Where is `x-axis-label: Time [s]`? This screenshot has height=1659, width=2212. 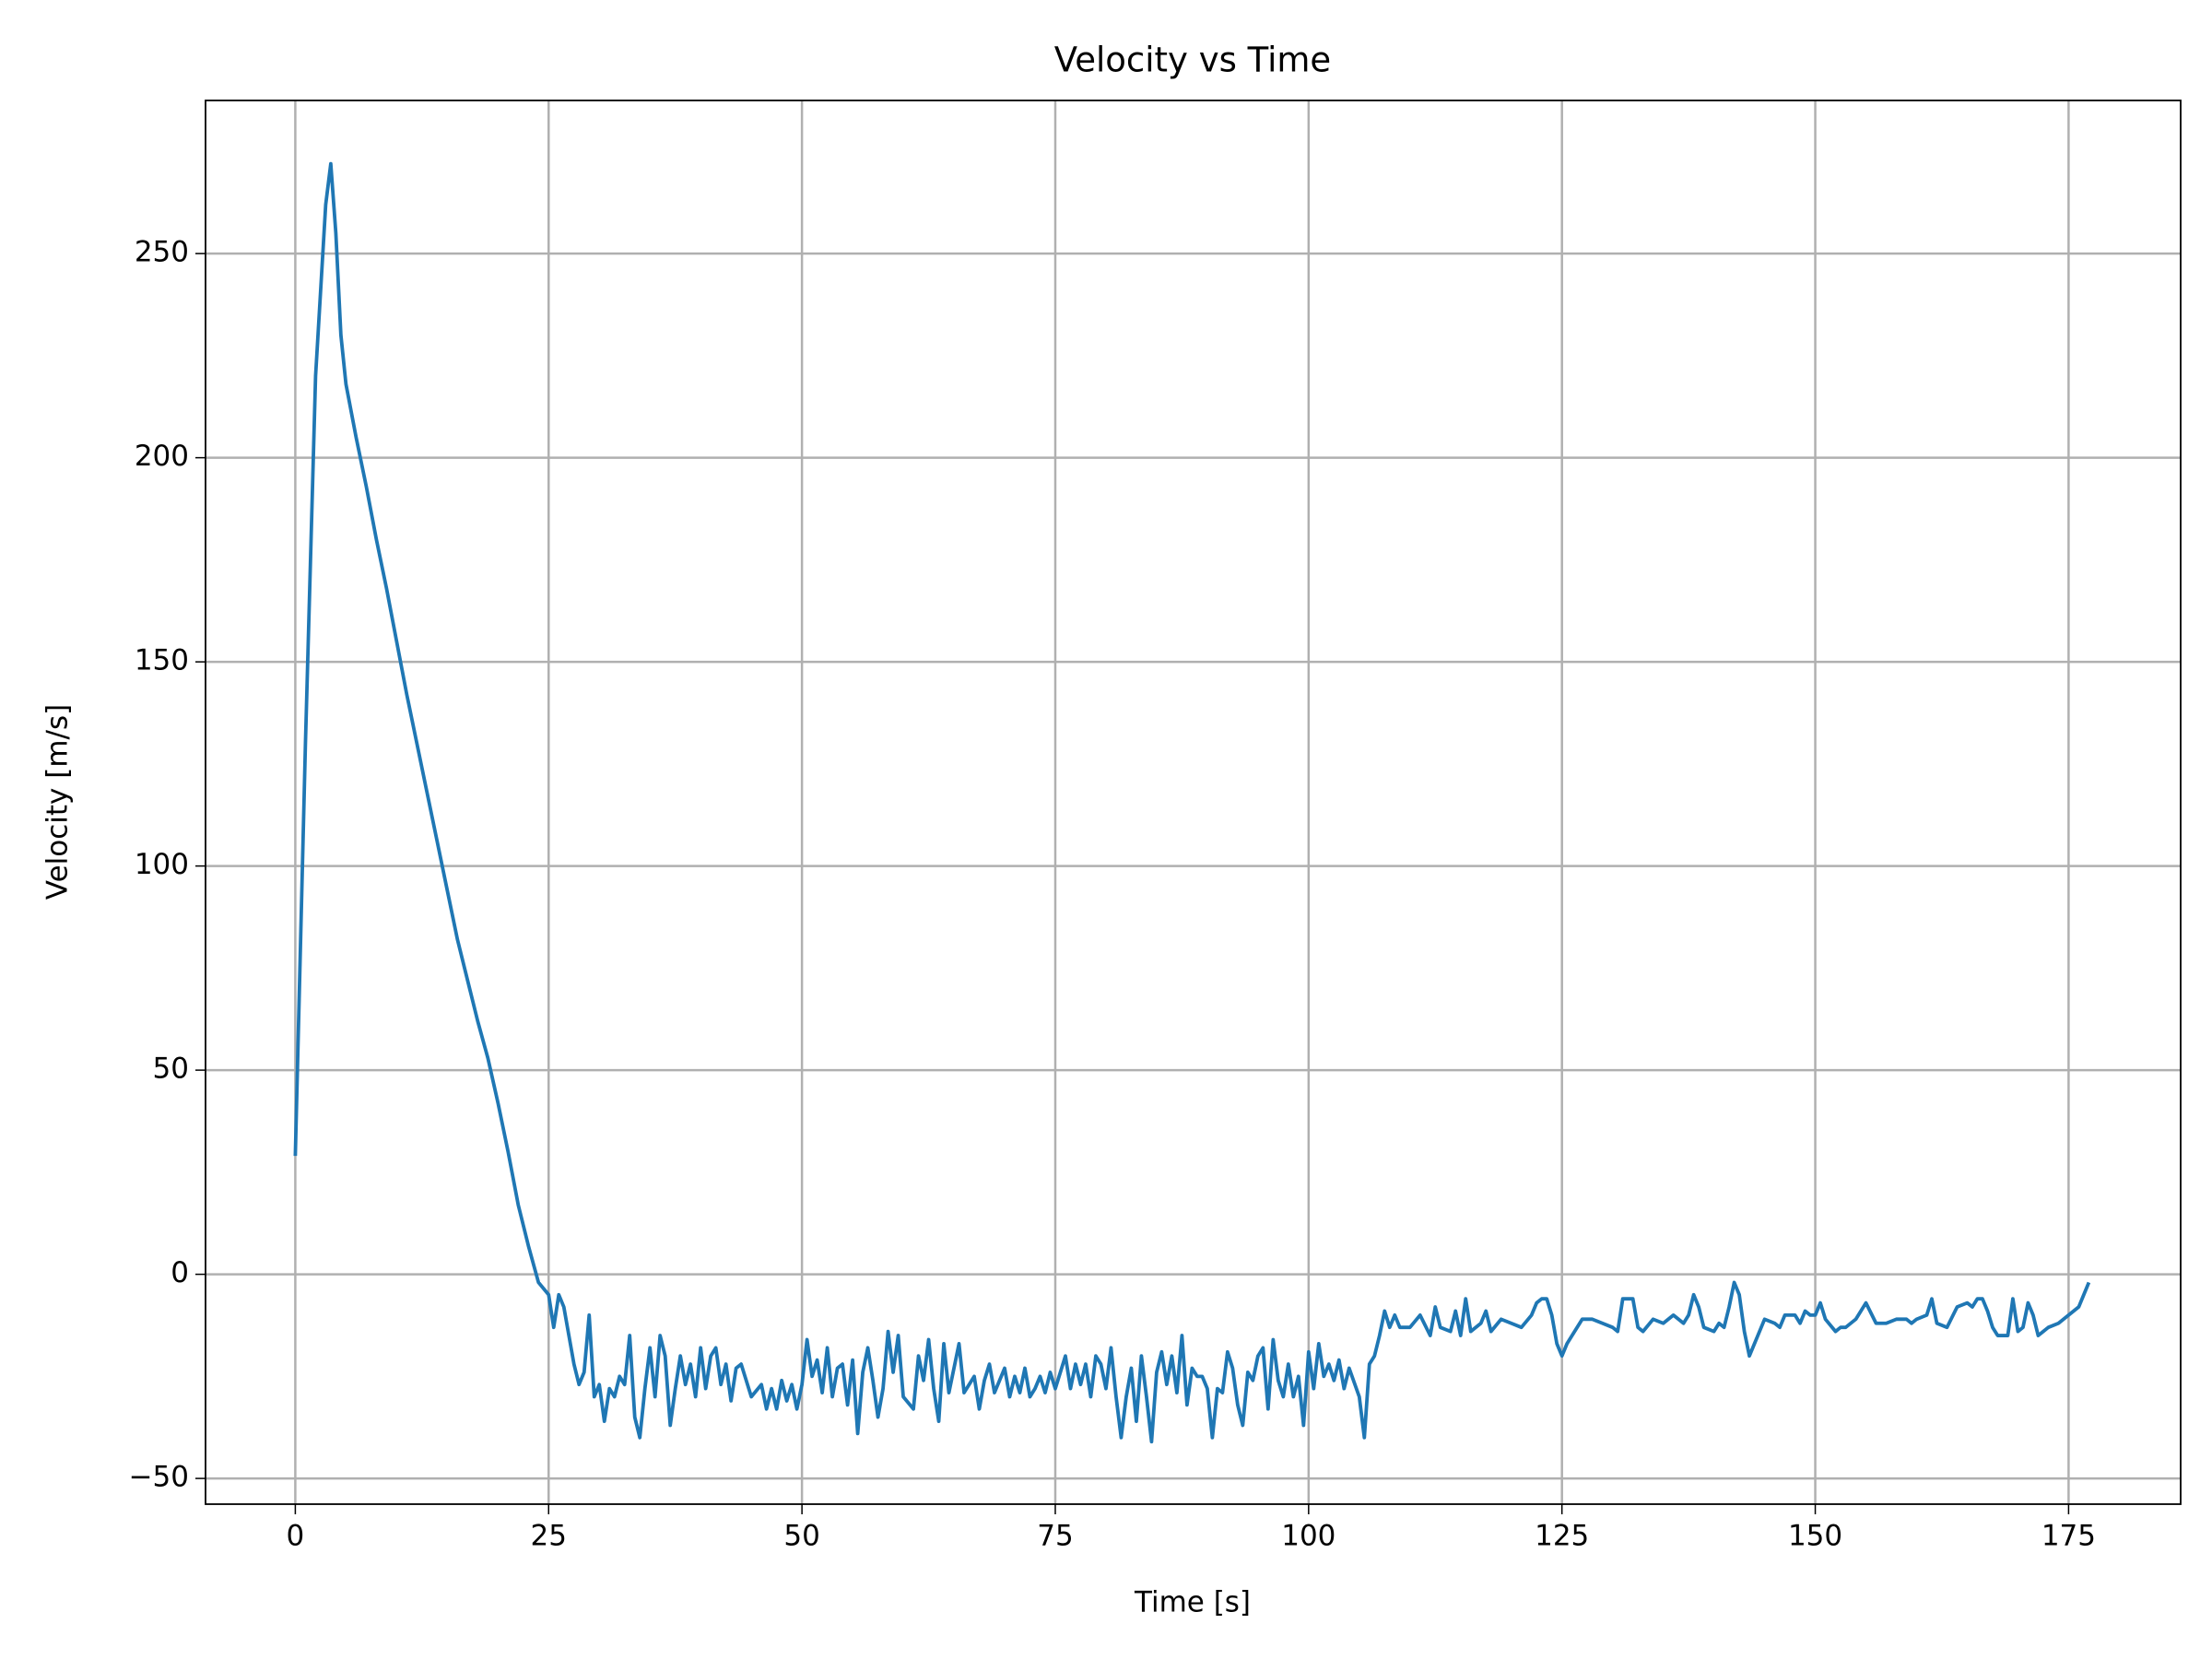
x-axis-label: Time [s] is located at coordinates (1192, 1602).